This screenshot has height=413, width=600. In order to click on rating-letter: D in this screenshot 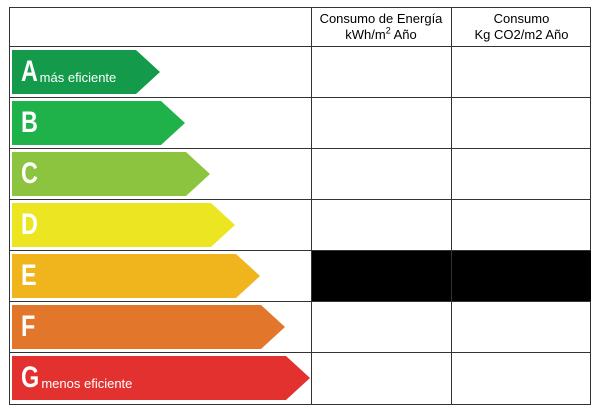, I will do `click(29, 224)`.